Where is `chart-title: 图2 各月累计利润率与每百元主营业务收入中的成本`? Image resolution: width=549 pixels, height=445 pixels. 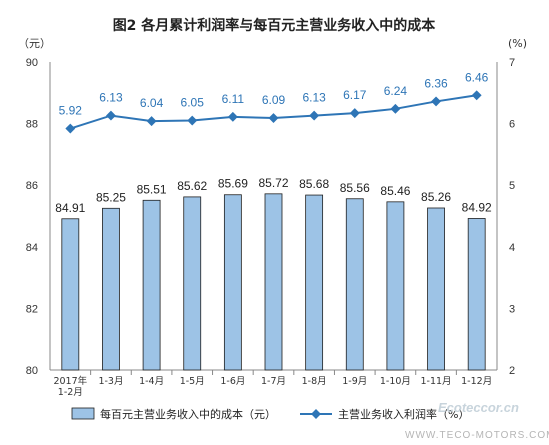 chart-title: 图2 各月累计利润率与每百元主营业务收入中的成本 is located at coordinates (275, 25).